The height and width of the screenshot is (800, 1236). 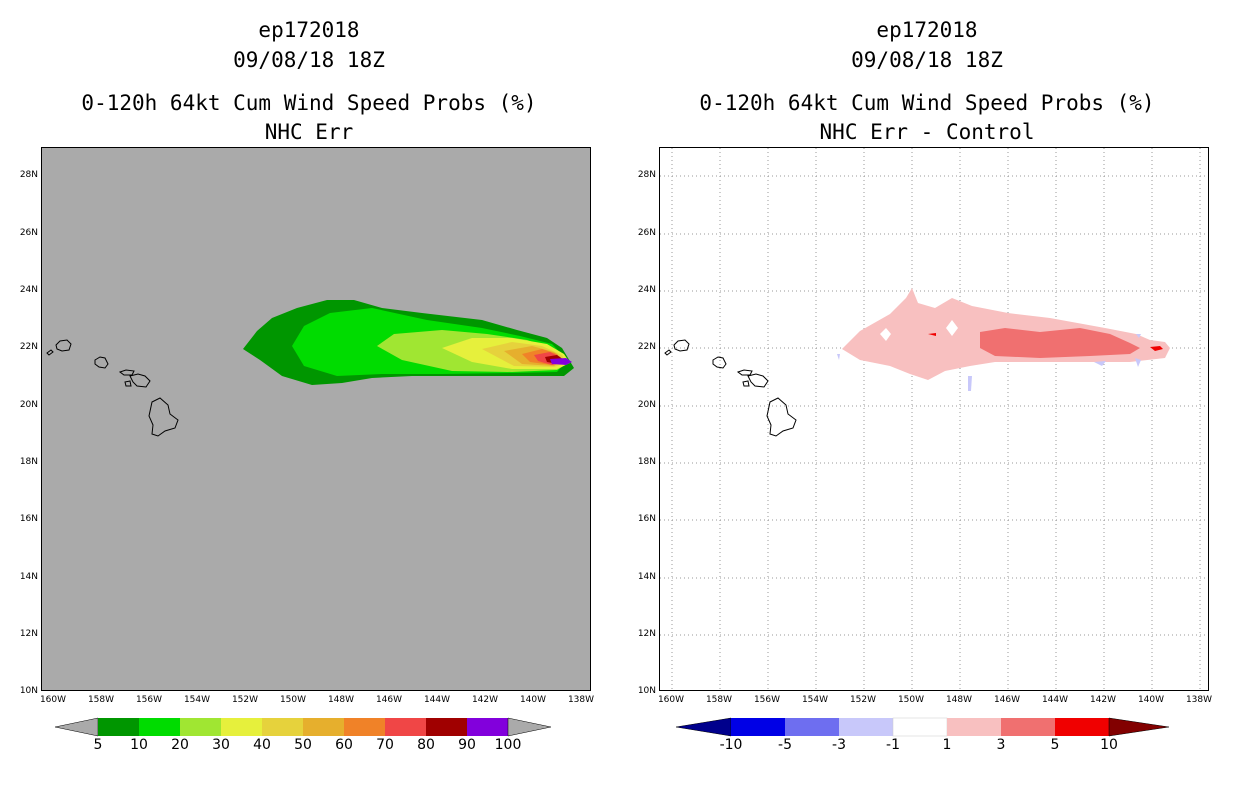 What do you see at coordinates (28, 233) in the screenshot?
I see `left-lat-label: 26N` at bounding box center [28, 233].